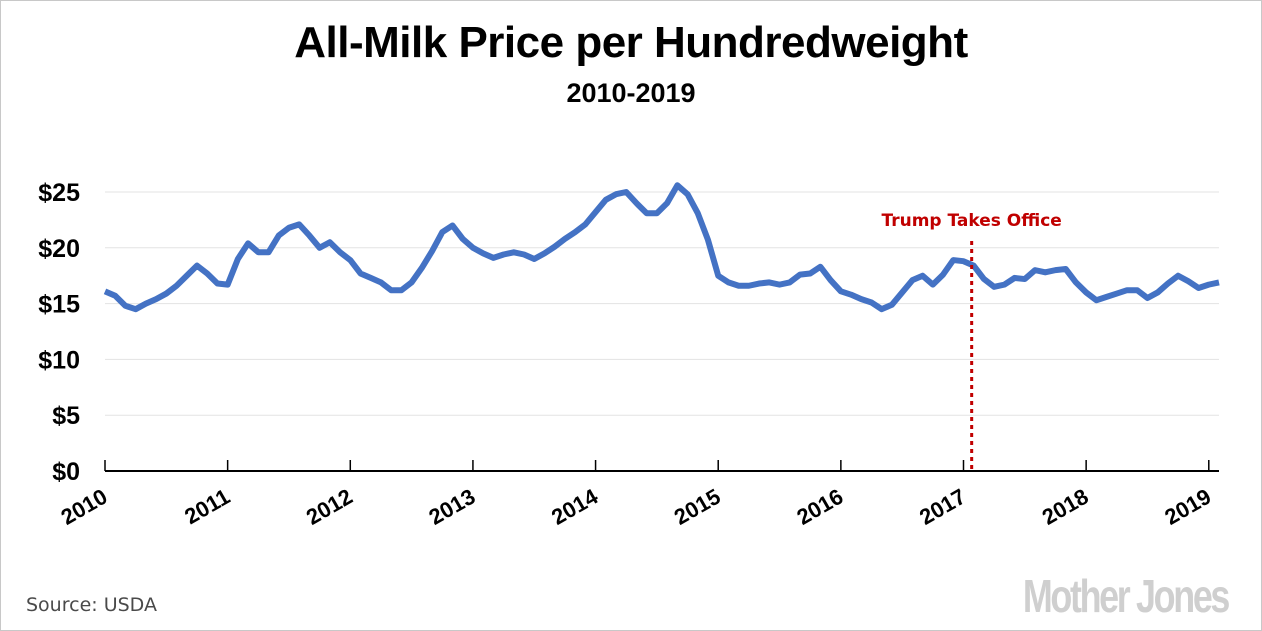  What do you see at coordinates (59, 332) in the screenshot?
I see `y-axis: $0 $5 $10 $15 $20 $25` at bounding box center [59, 332].